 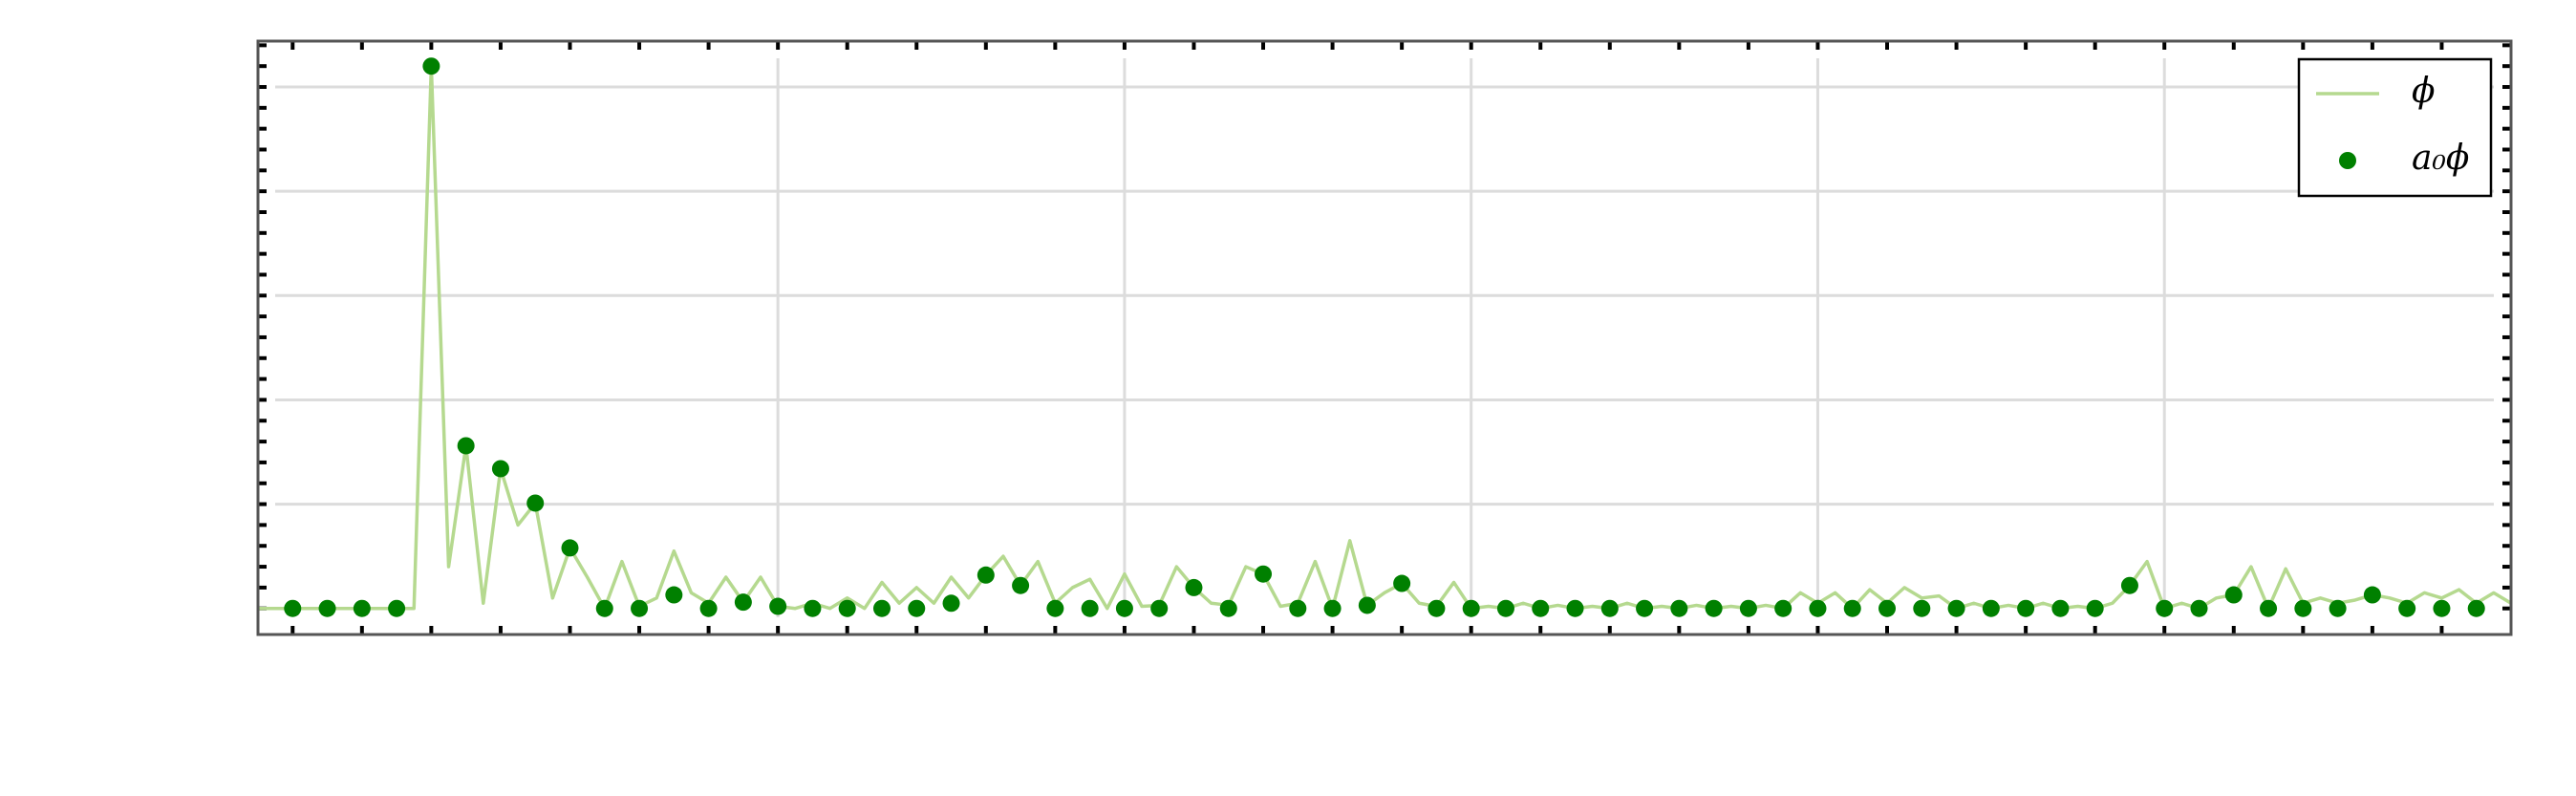 I want to click on legend-box, so click(x=2395, y=127).